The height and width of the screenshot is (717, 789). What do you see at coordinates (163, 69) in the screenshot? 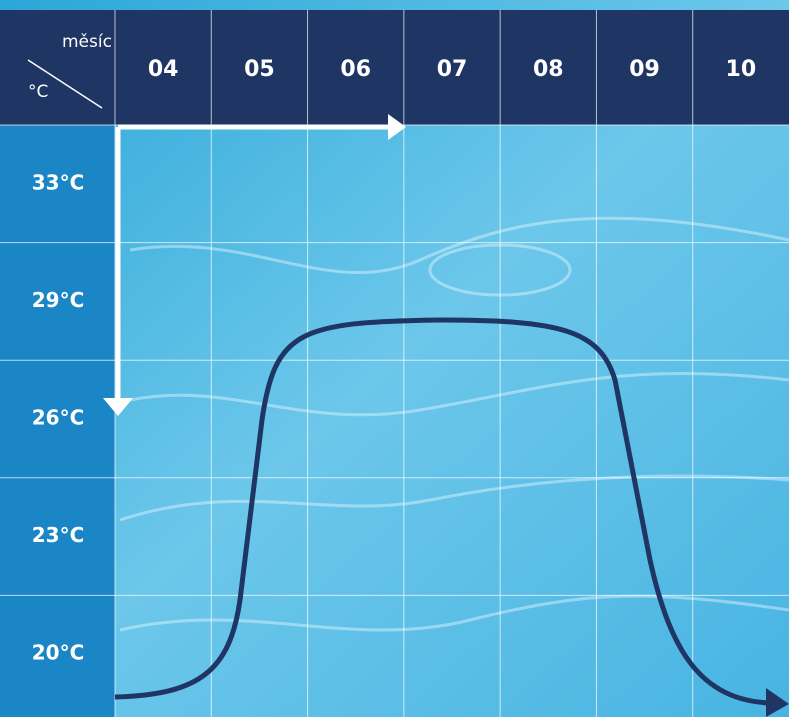
I see `column-label: 04` at bounding box center [163, 69].